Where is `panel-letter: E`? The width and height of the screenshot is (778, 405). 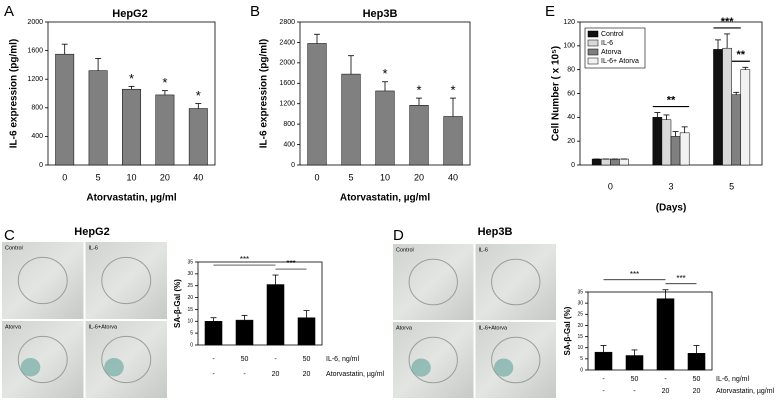 panel-letter: E is located at coordinates (550, 11).